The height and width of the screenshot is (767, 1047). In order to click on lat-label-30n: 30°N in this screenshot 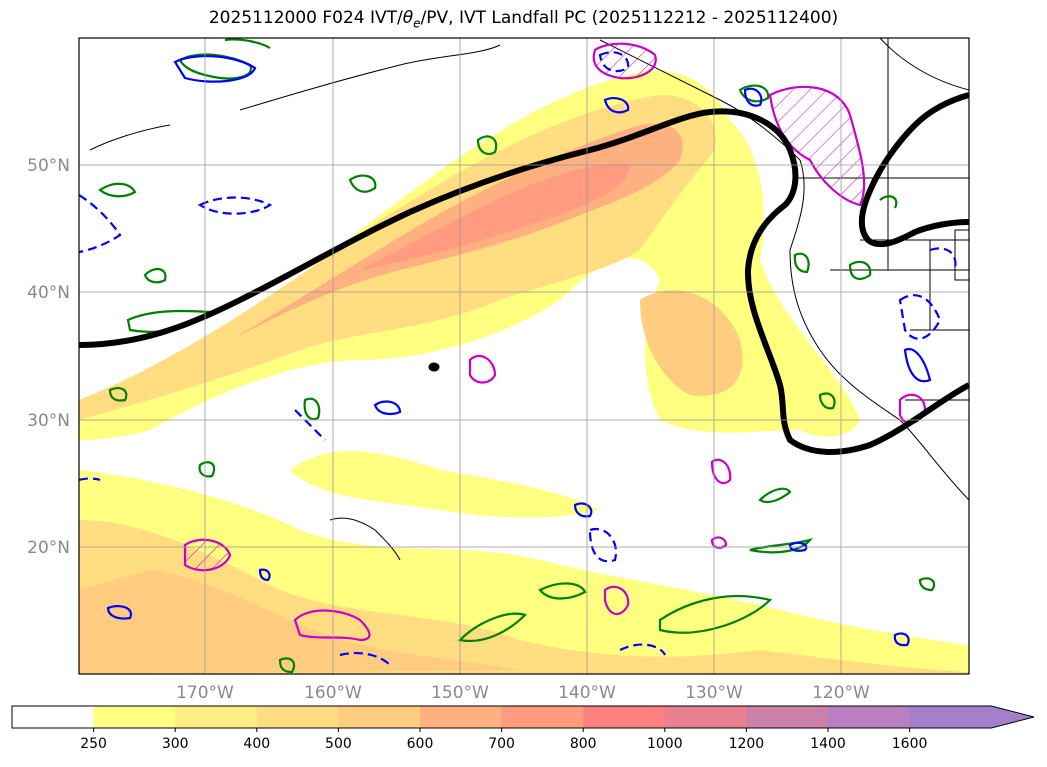, I will do `click(48, 421)`.